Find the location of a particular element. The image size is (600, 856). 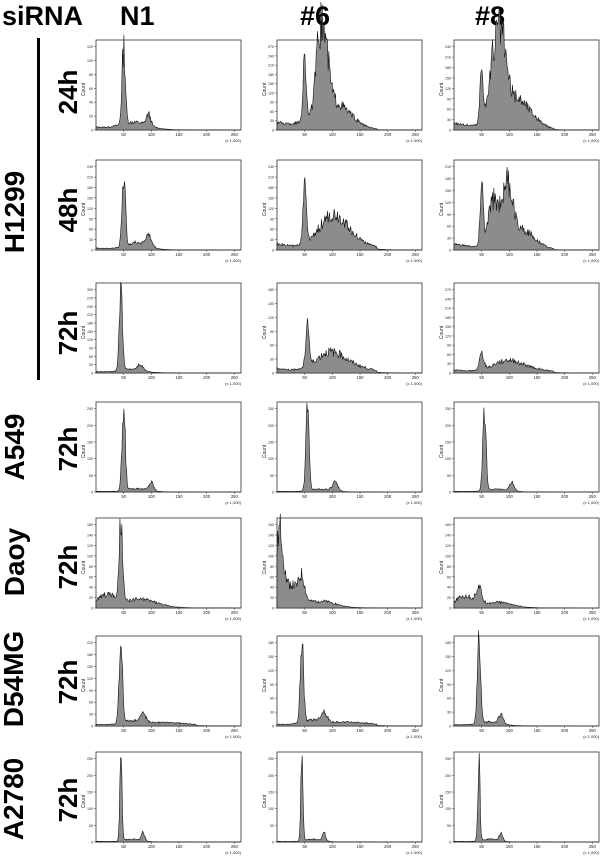

column-header-n1: N1 is located at coordinates (137, 16).